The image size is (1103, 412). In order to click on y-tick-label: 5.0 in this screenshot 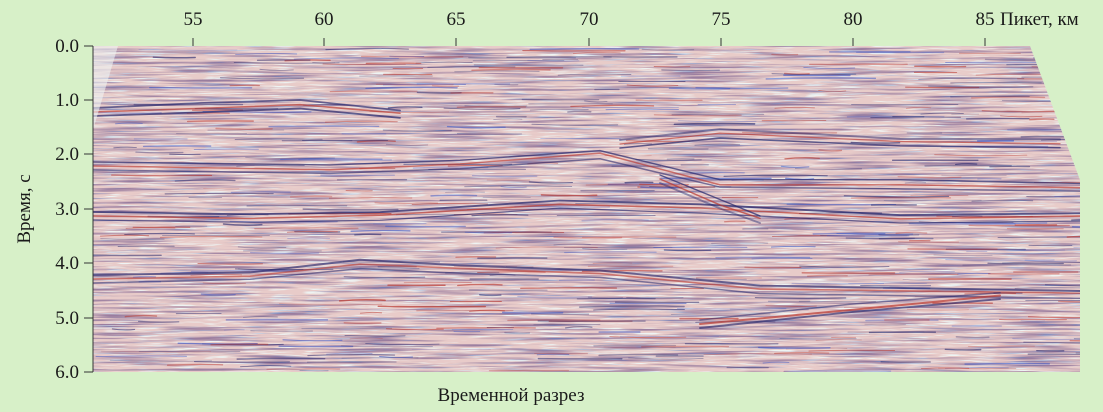, I will do `click(67, 318)`.